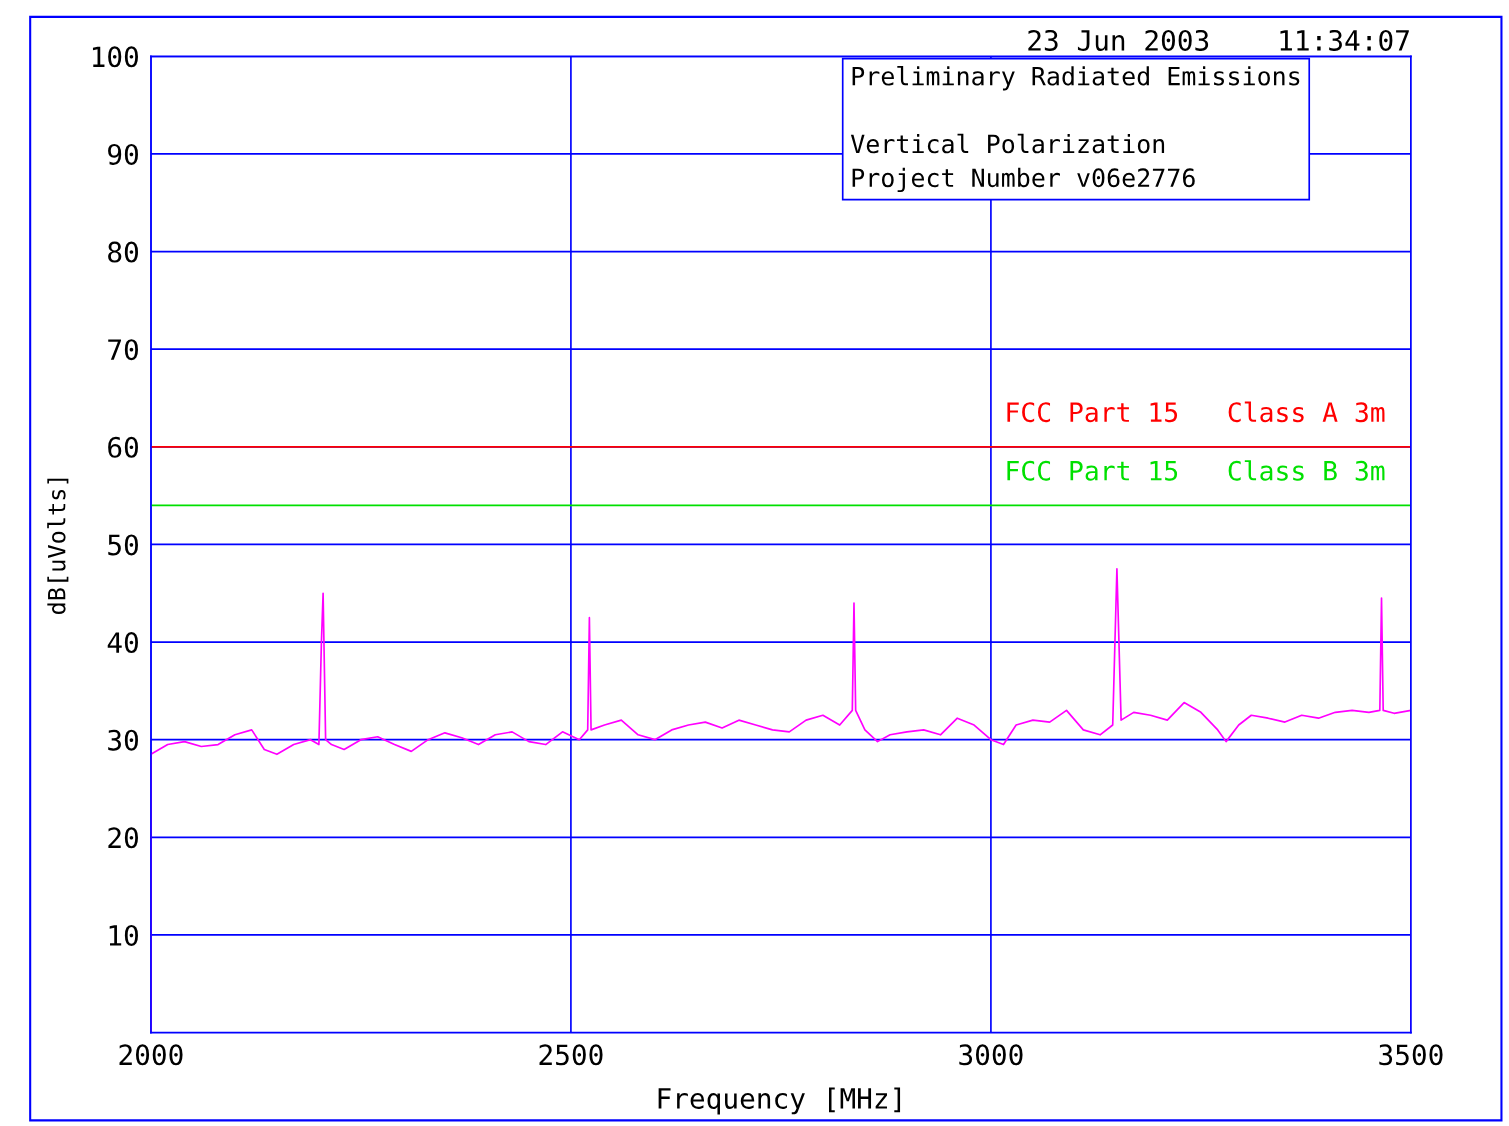 The width and height of the screenshot is (1509, 1126). Describe the element at coordinates (1076, 78) in the screenshot. I see `annotation: Preliminary Radiated Emissions` at that location.